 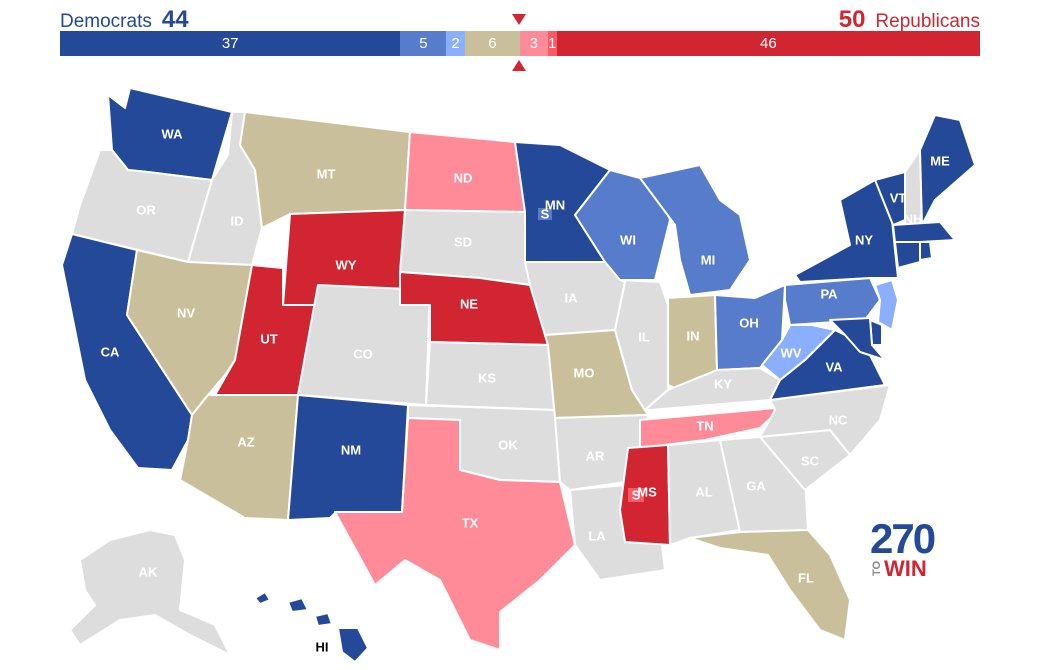 I want to click on state-label-mi: MI, so click(x=708, y=259).